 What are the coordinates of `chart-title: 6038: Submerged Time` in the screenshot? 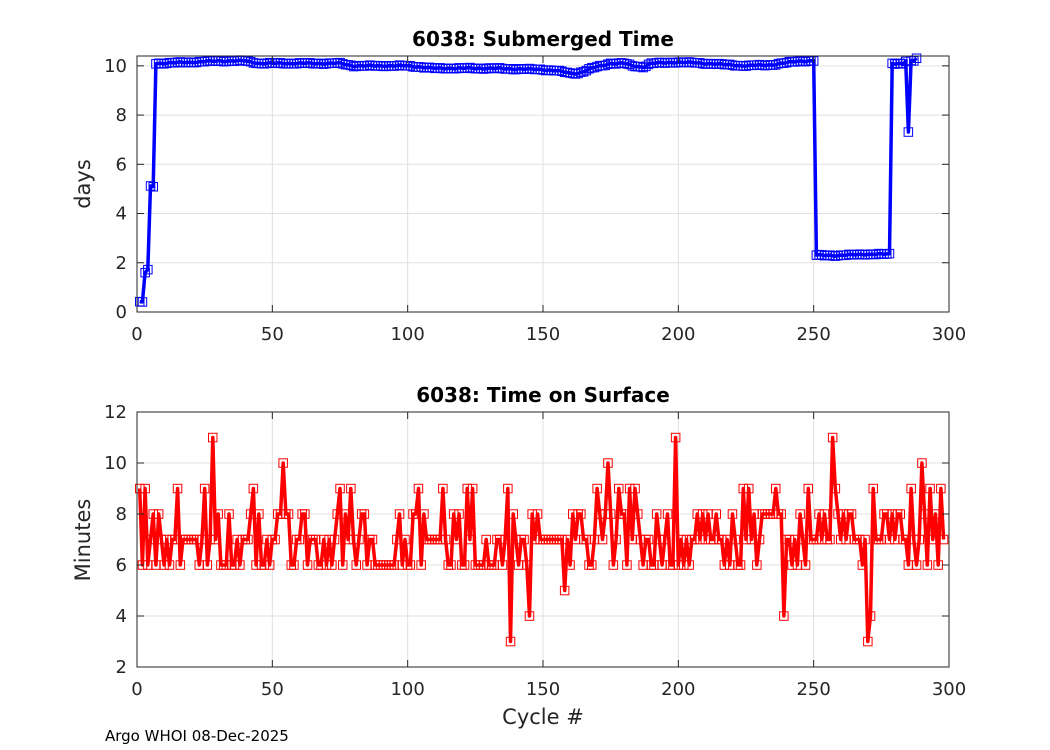 It's located at (543, 39).